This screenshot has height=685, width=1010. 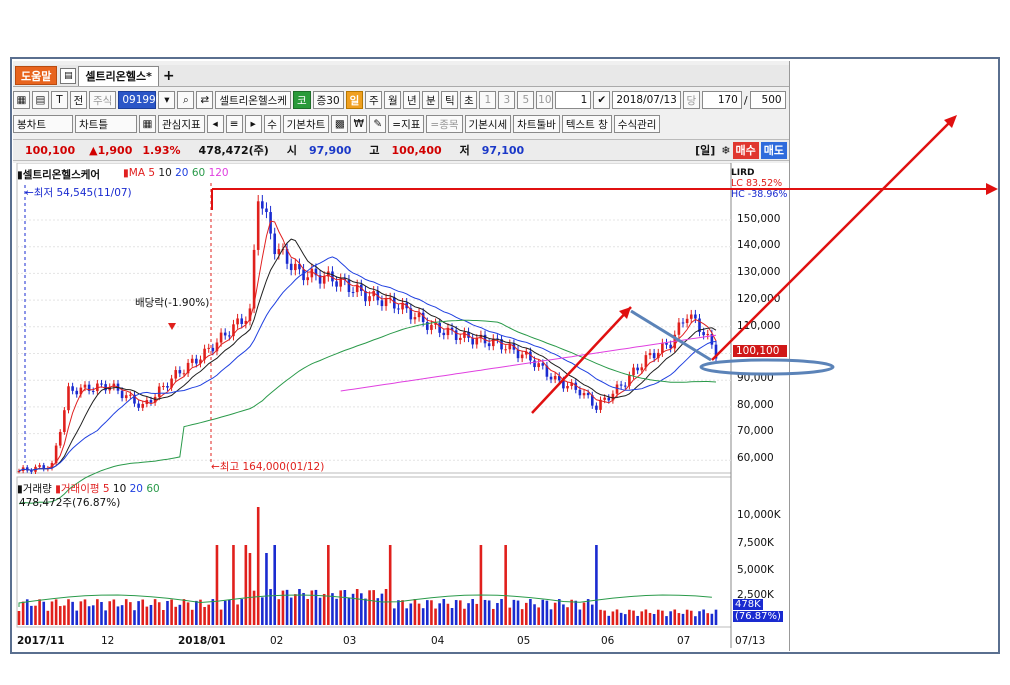 What do you see at coordinates (412, 100) in the screenshot?
I see `period-year: 년` at bounding box center [412, 100].